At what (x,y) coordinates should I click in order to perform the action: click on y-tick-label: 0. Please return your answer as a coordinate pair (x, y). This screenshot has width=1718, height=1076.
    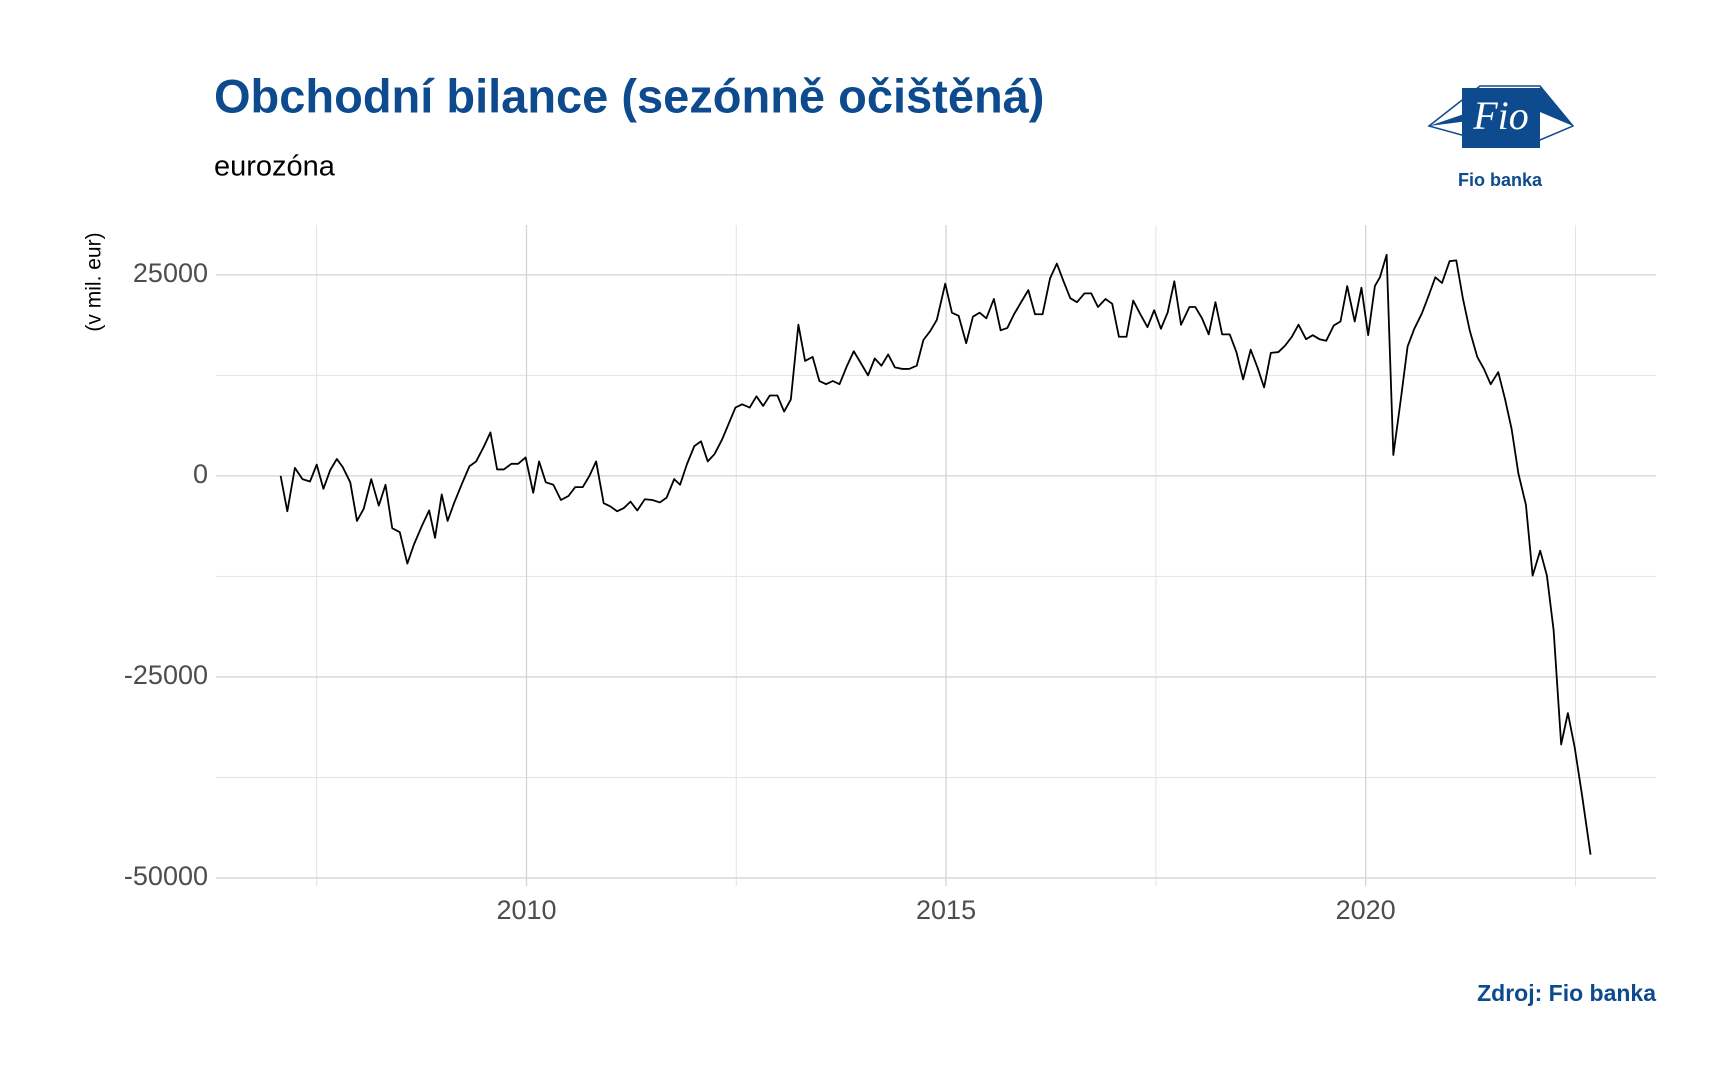
    Looking at the image, I should click on (200, 474).